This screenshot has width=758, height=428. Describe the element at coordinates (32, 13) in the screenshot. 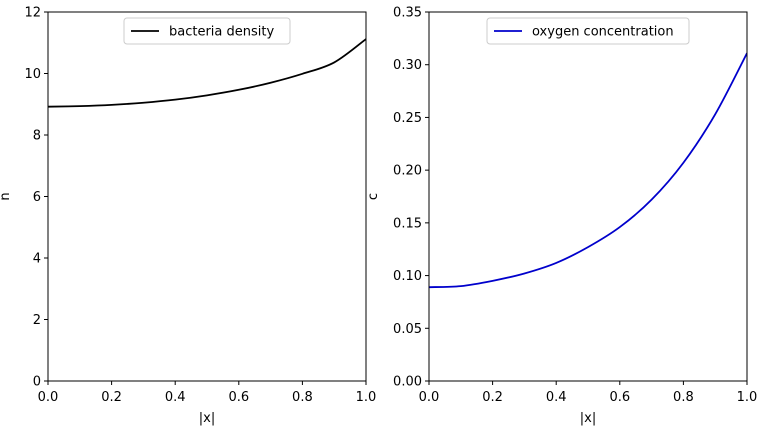

I see `y-tick-label: 12` at that location.